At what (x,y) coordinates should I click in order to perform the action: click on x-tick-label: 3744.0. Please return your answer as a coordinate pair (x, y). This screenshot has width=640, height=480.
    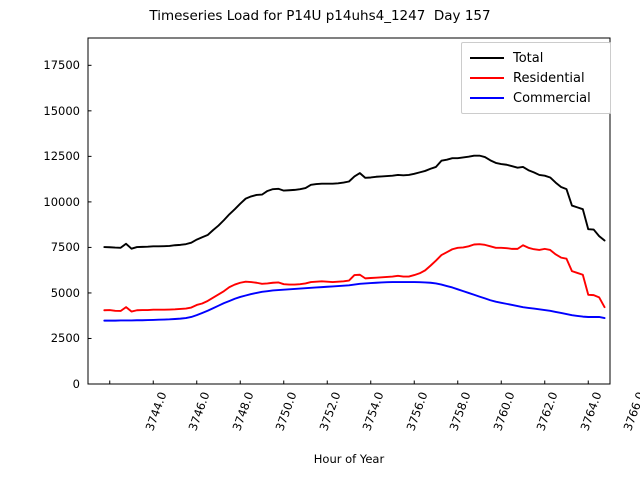
    Looking at the image, I should click on (156, 411).